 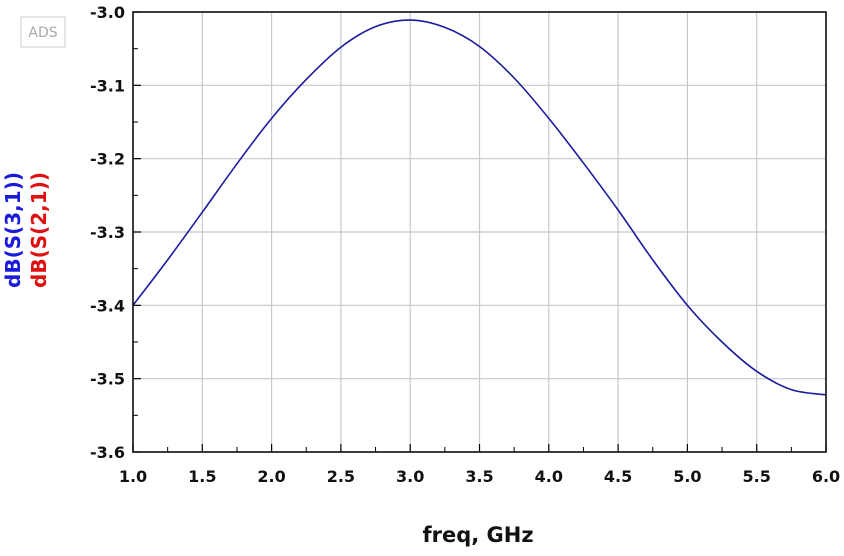 I want to click on y-tick-label: -3.0, so click(x=107, y=12).